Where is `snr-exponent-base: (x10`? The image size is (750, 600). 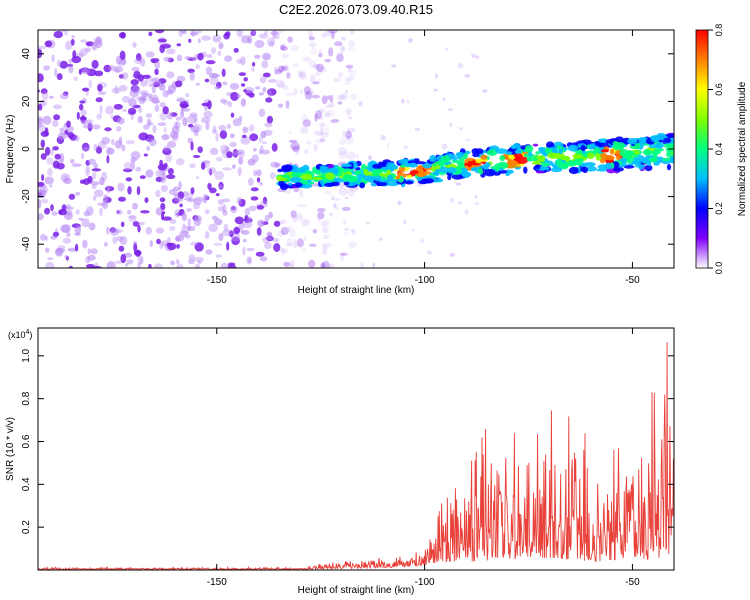 snr-exponent-base: (x10 is located at coordinates (17, 335).